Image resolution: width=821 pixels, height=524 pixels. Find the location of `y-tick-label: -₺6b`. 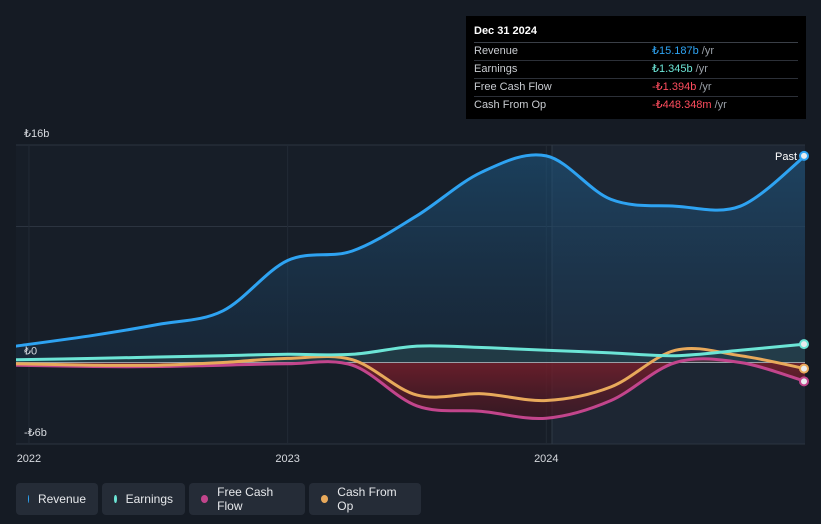

y-tick-label: -₺6b is located at coordinates (35, 433).